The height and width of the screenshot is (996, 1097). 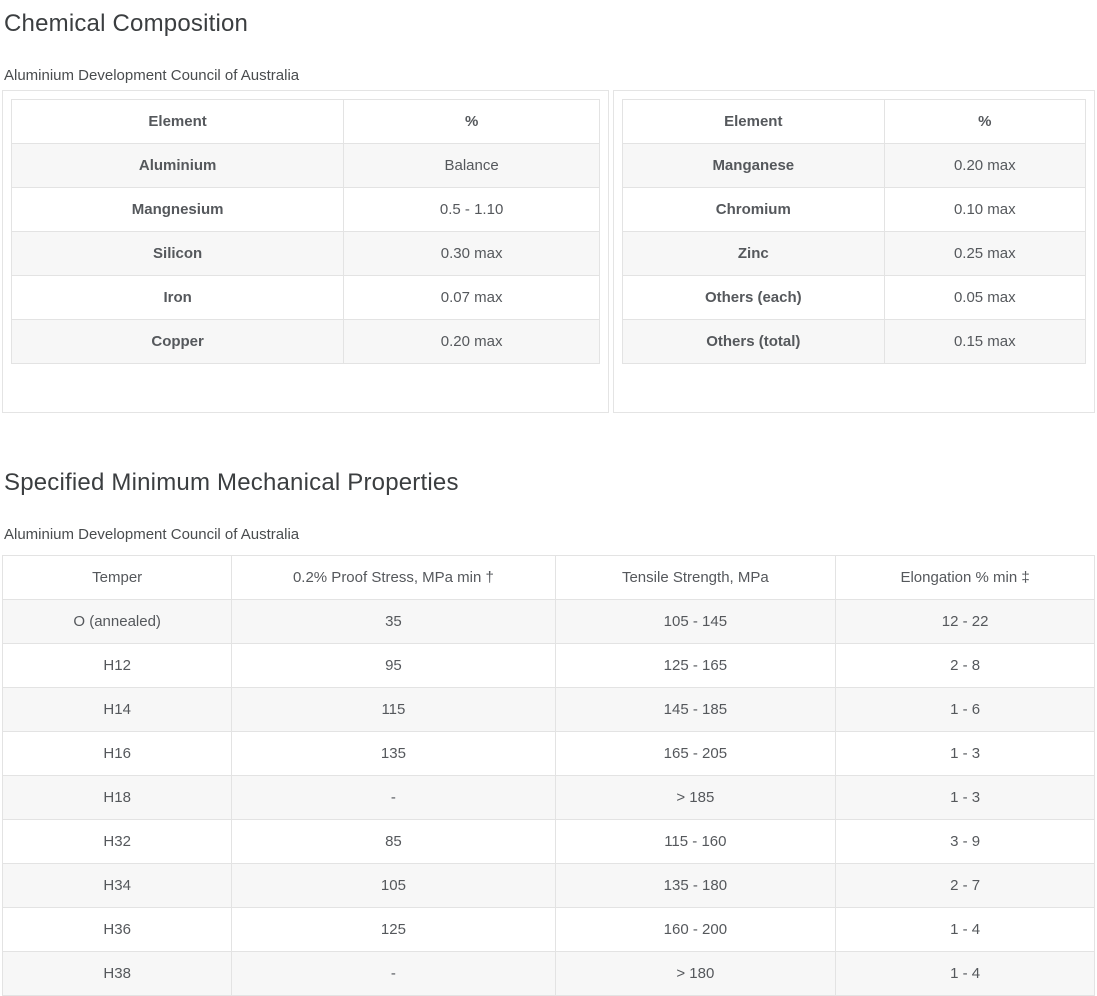 I want to click on section-title-mechanical-properties: Specified Minimum Mechanical Properties, so click(x=231, y=482).